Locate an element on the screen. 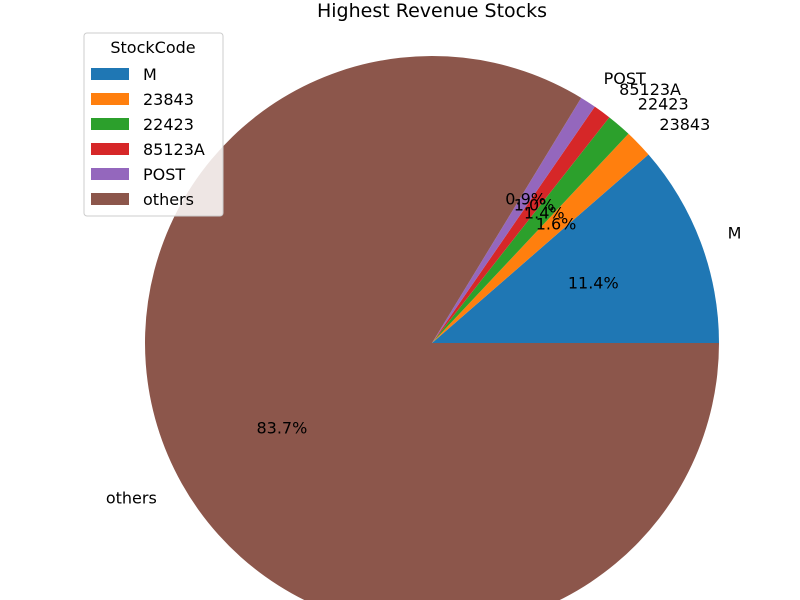 This screenshot has height=600, width=800. slice-label-23843: 23843 is located at coordinates (684, 124).